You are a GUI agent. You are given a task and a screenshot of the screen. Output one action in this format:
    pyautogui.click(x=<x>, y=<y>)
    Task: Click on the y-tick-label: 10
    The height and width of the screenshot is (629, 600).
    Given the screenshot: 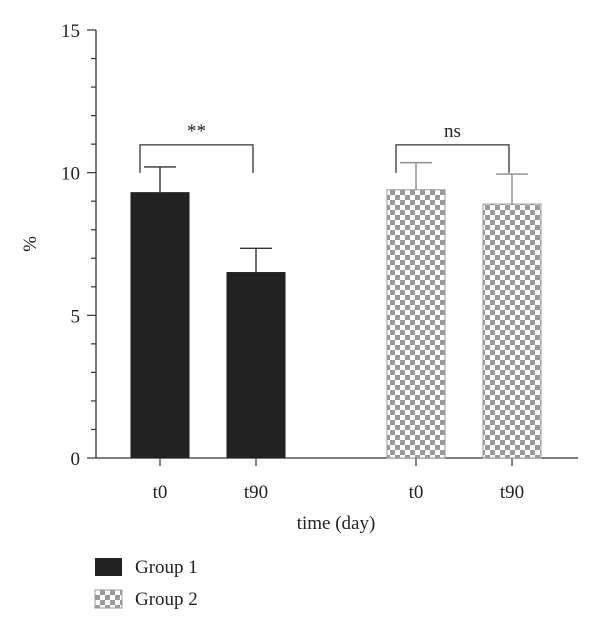 What is the action you would take?
    pyautogui.click(x=70, y=174)
    